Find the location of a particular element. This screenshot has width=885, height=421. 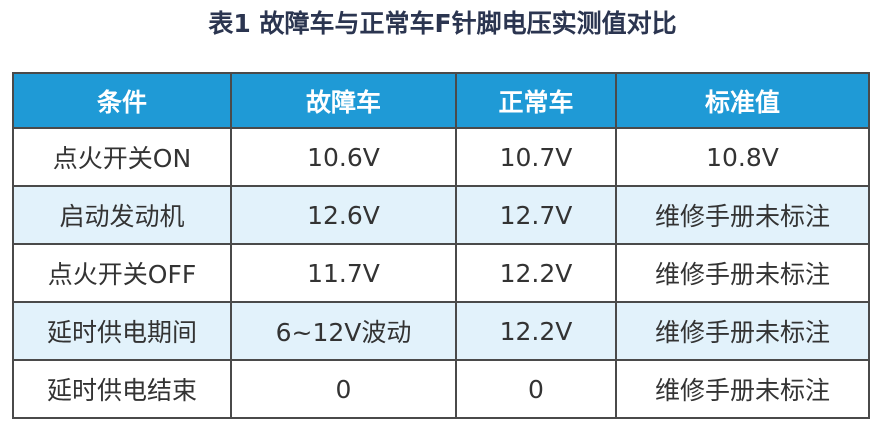

table-cell: 12.7V is located at coordinates (536, 215).